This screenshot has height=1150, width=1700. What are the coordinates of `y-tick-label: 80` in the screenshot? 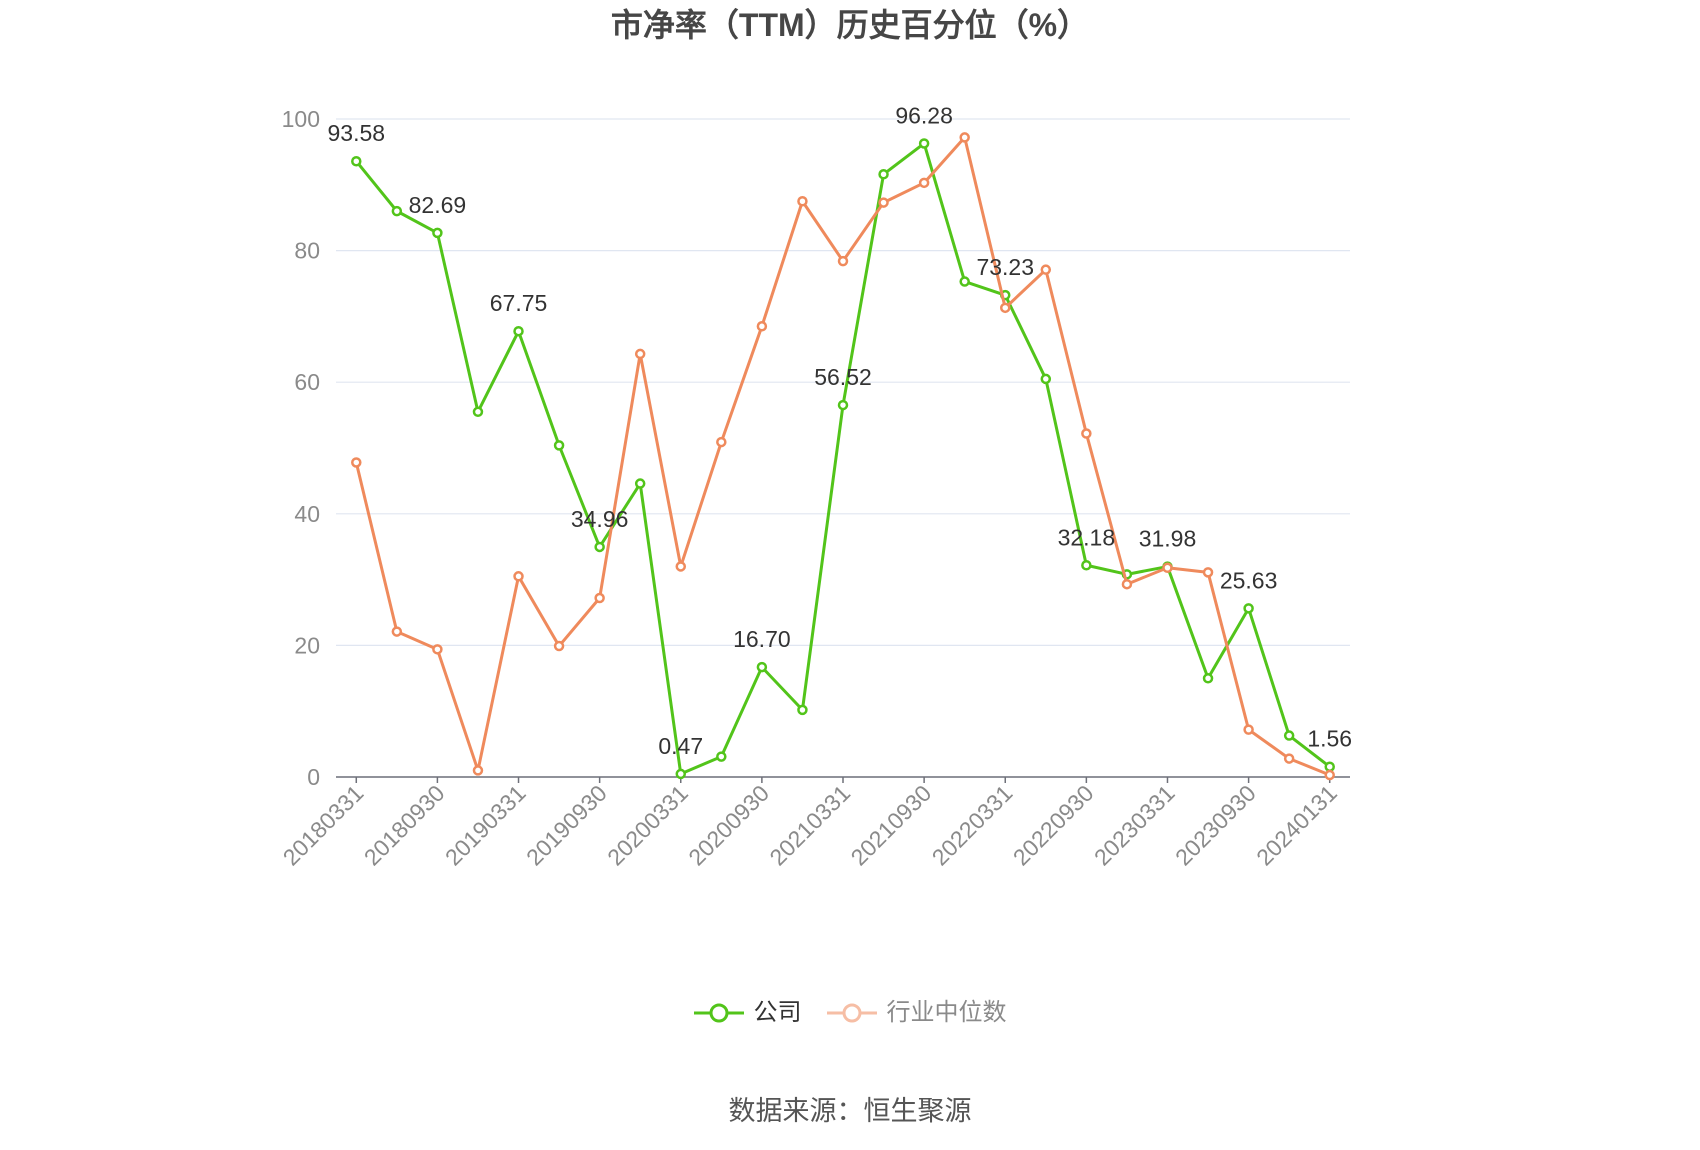 It's located at (307, 251).